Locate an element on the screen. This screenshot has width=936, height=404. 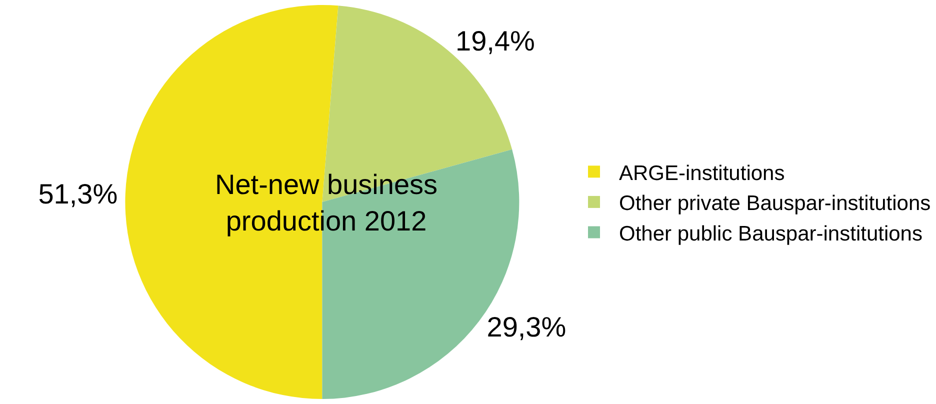
data-label: 29,3% is located at coordinates (526, 326).